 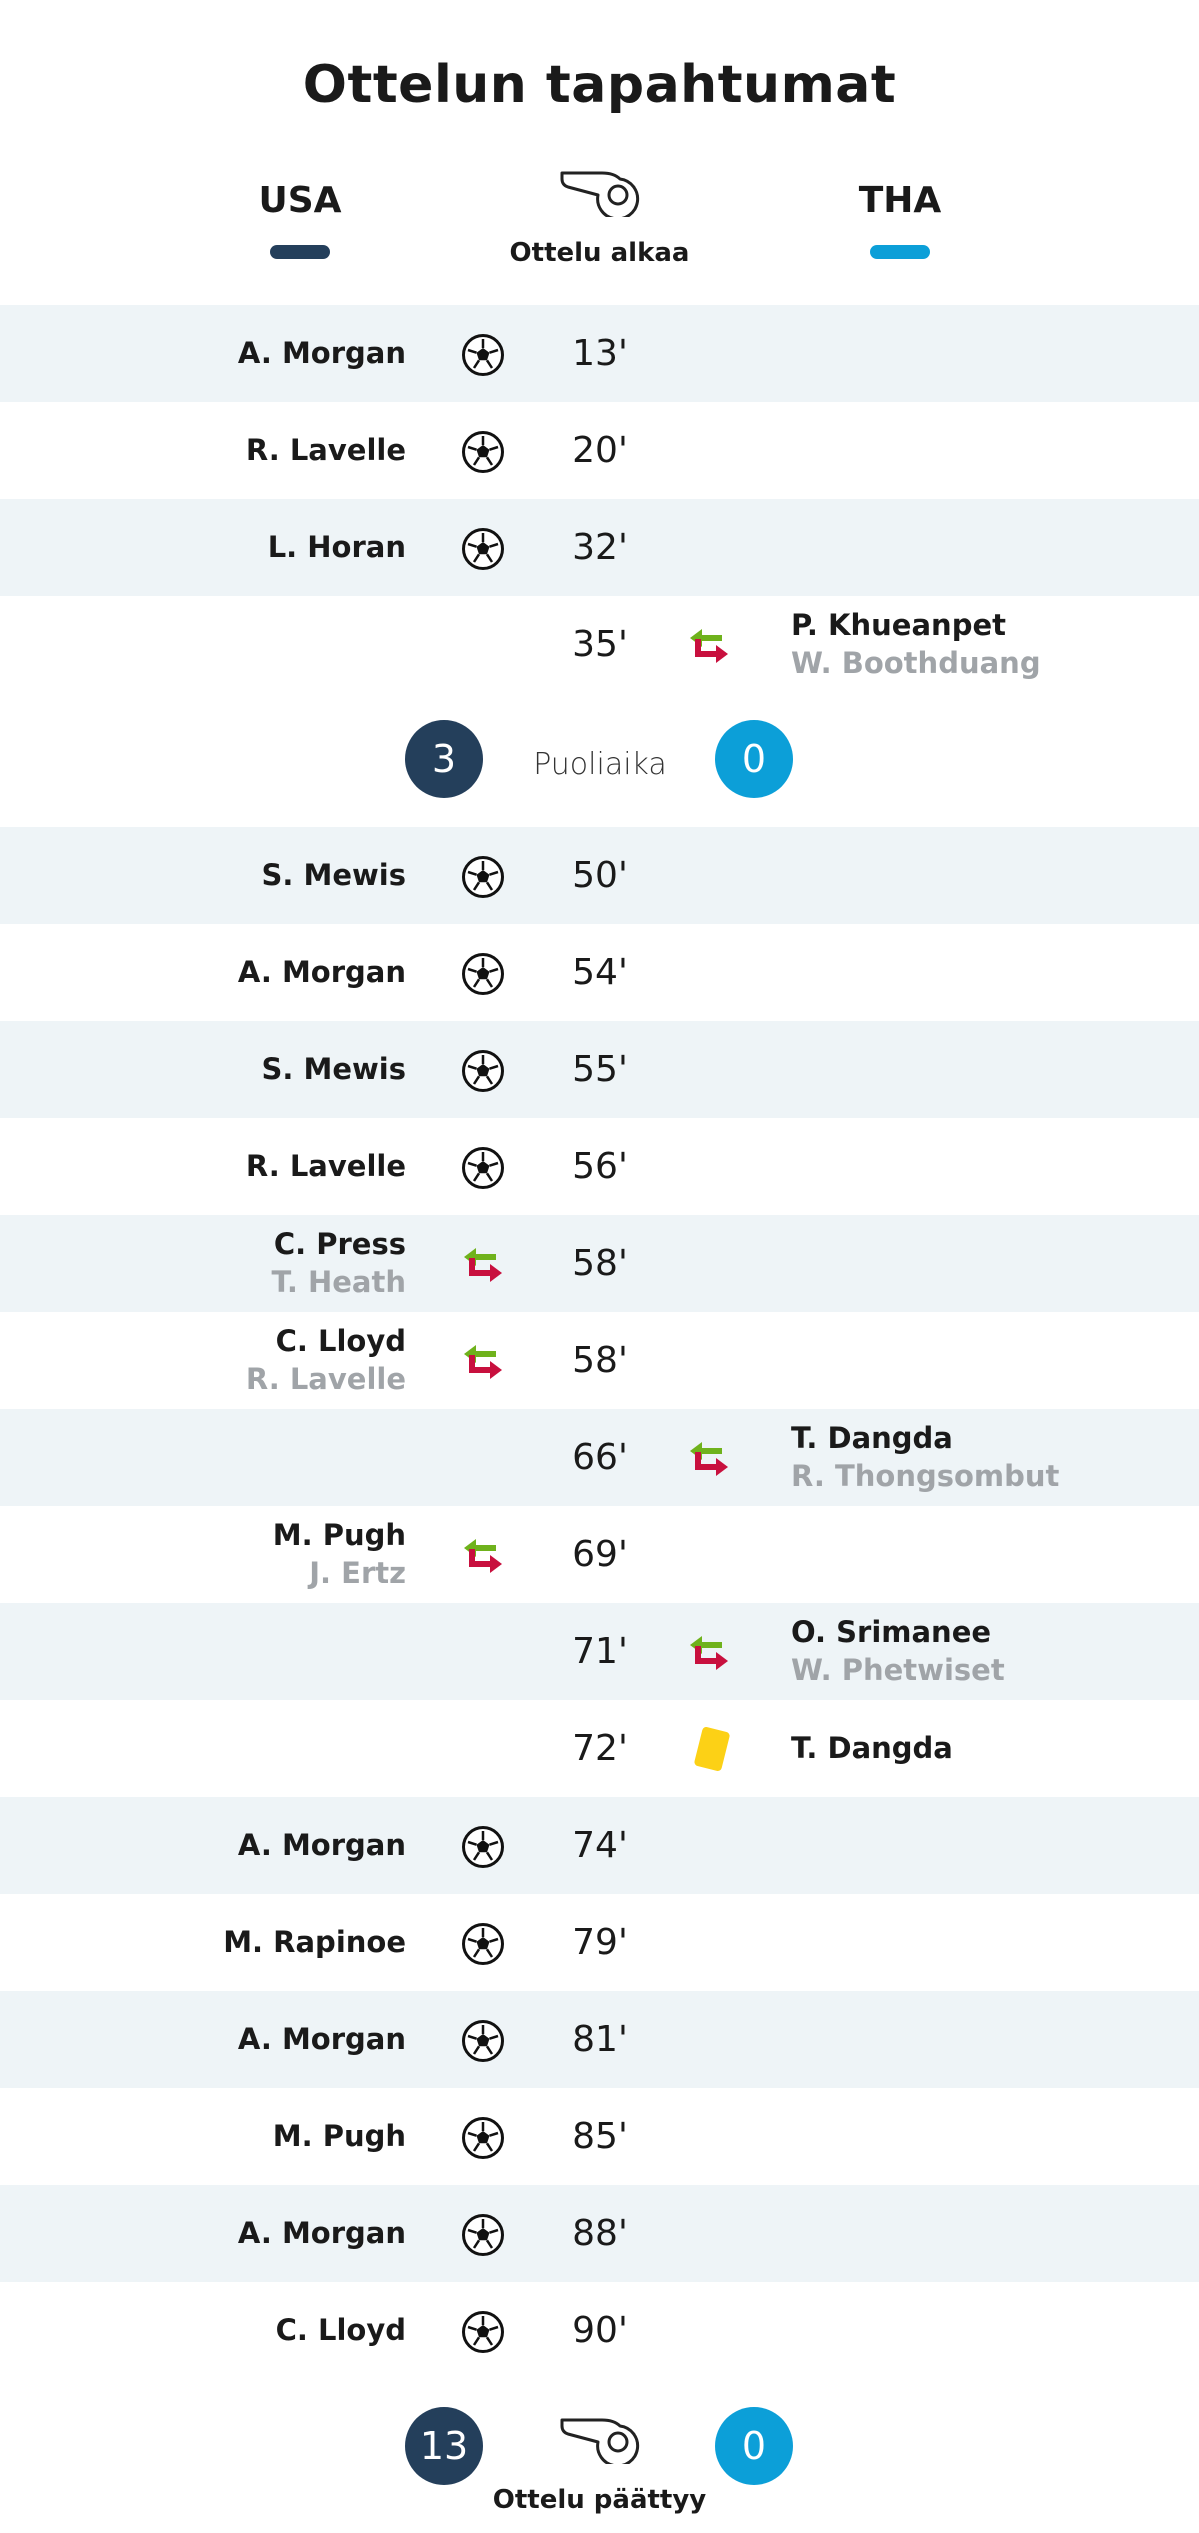 I want to click on event-minute: 74', so click(x=600, y=1845).